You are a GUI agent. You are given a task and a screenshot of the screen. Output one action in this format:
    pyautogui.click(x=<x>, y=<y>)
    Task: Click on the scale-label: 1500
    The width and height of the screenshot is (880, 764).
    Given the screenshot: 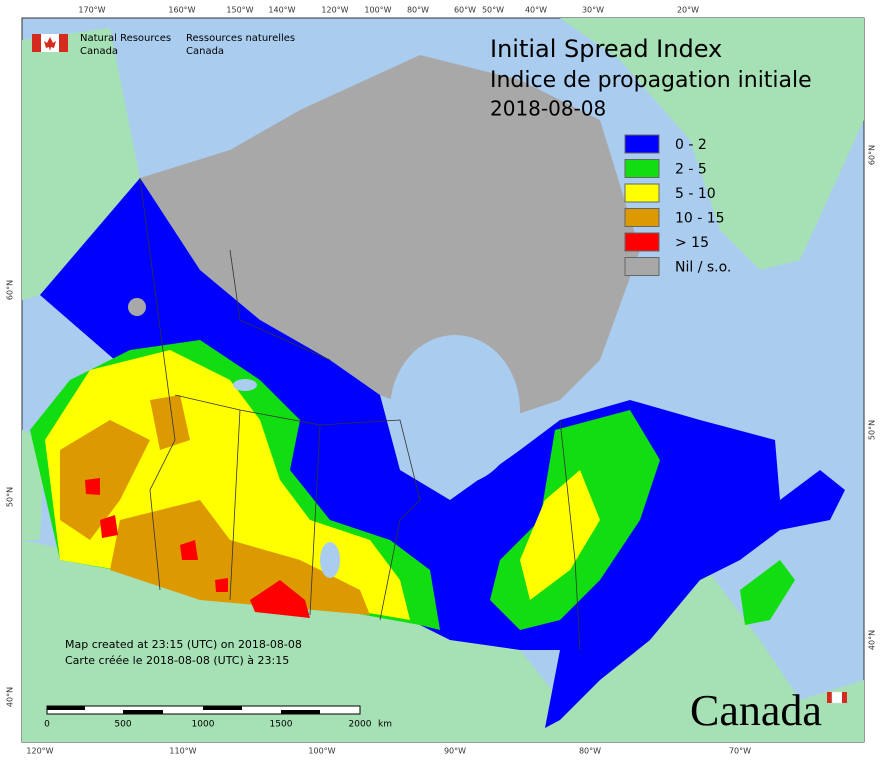 What is the action you would take?
    pyautogui.click(x=281, y=725)
    